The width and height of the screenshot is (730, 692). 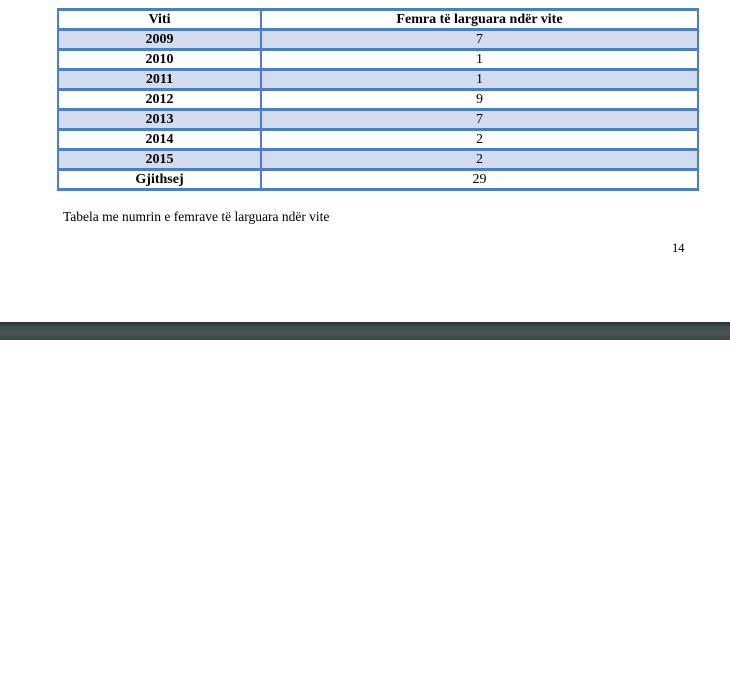 I want to click on table-row: 2009 7, so click(x=378, y=39).